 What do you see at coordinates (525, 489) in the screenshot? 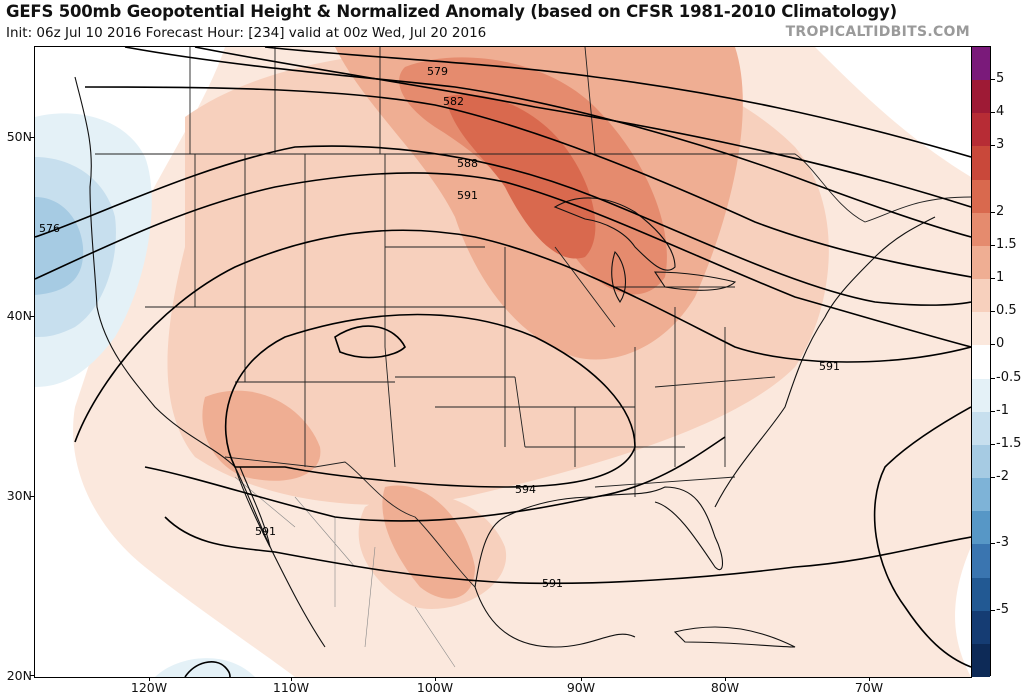
I see `contour-label: 594` at bounding box center [525, 489].